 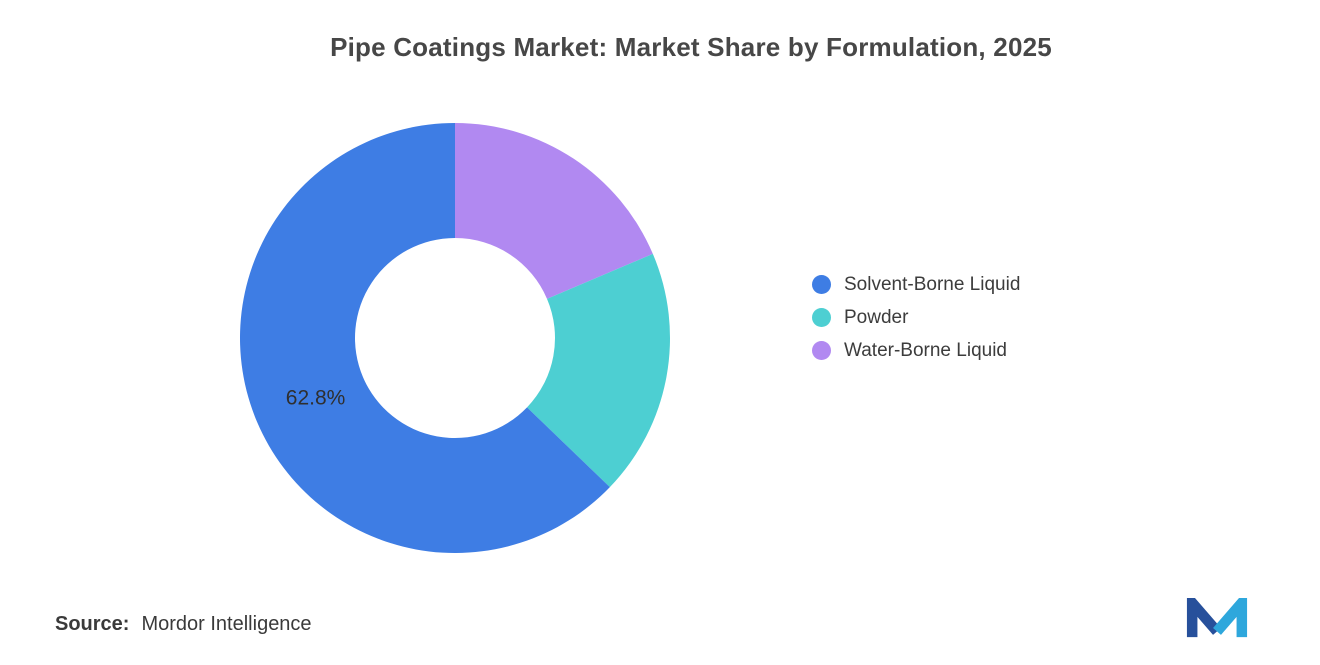 I want to click on chart-slice-powder, so click(x=598, y=370).